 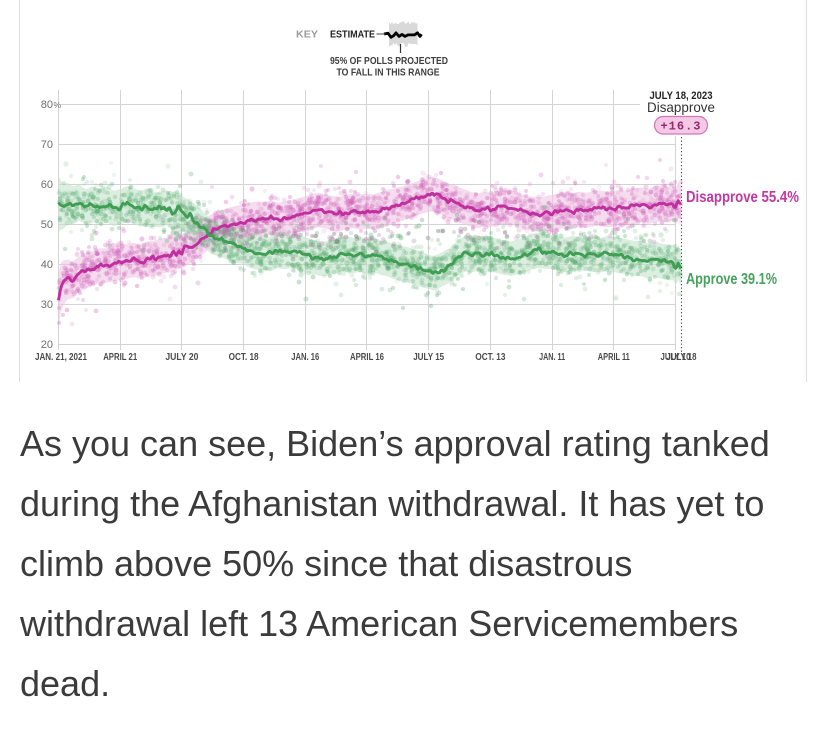 What do you see at coordinates (681, 107) in the screenshot?
I see `svg-text: Disapprove` at bounding box center [681, 107].